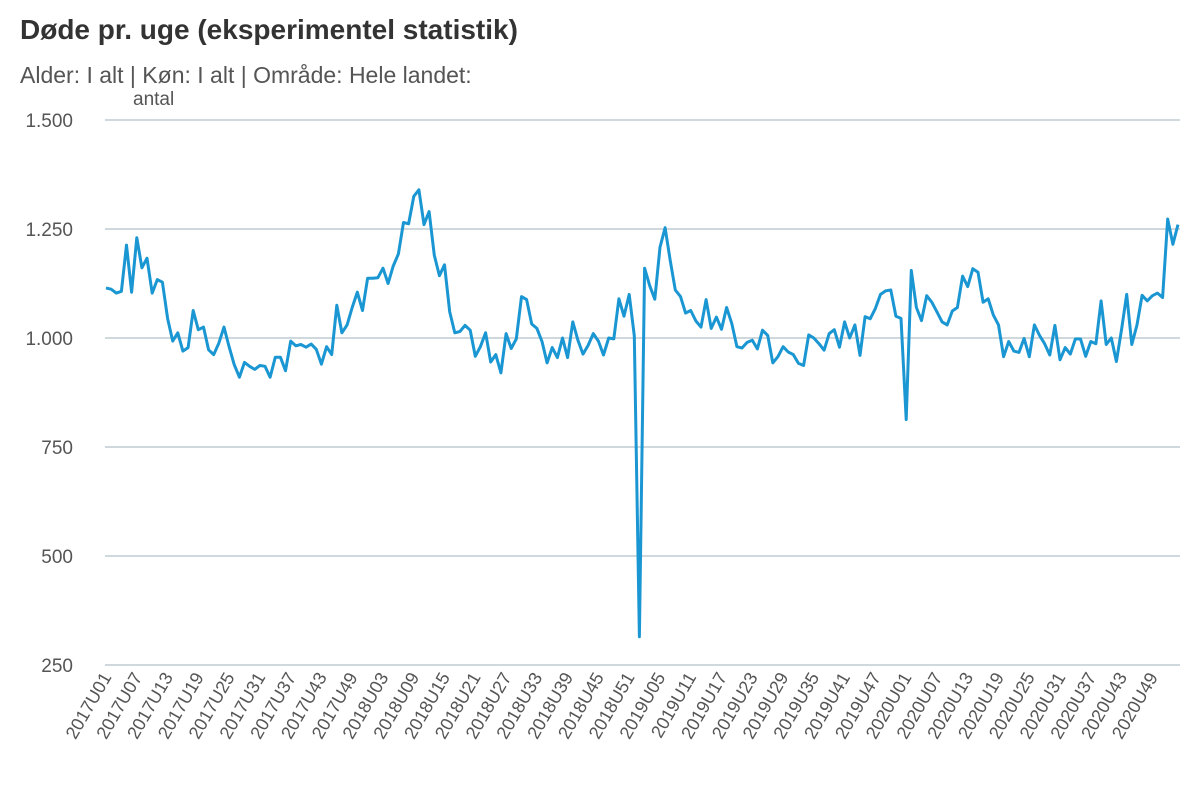 The image size is (1200, 800). I want to click on y-tick-label: 500, so click(57, 557).